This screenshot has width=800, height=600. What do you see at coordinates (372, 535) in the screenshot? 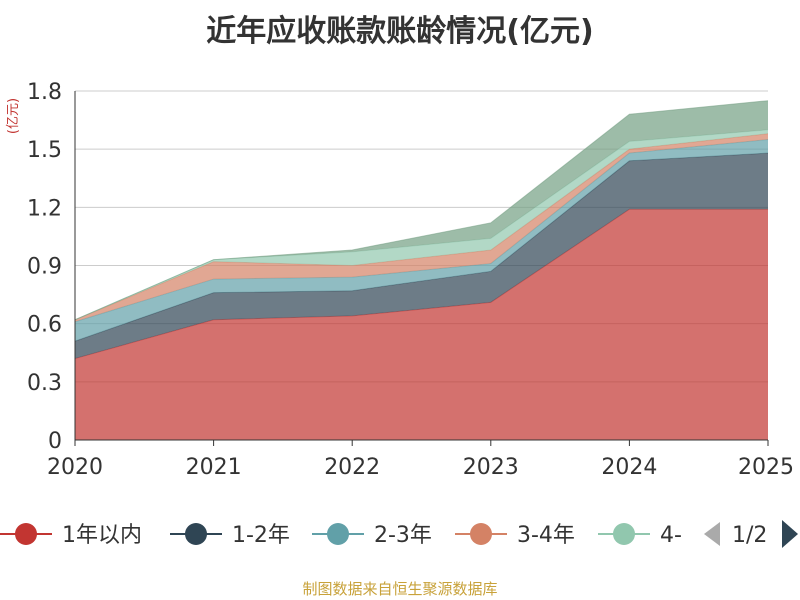
I see `legend-item: 2-3年` at bounding box center [372, 535].